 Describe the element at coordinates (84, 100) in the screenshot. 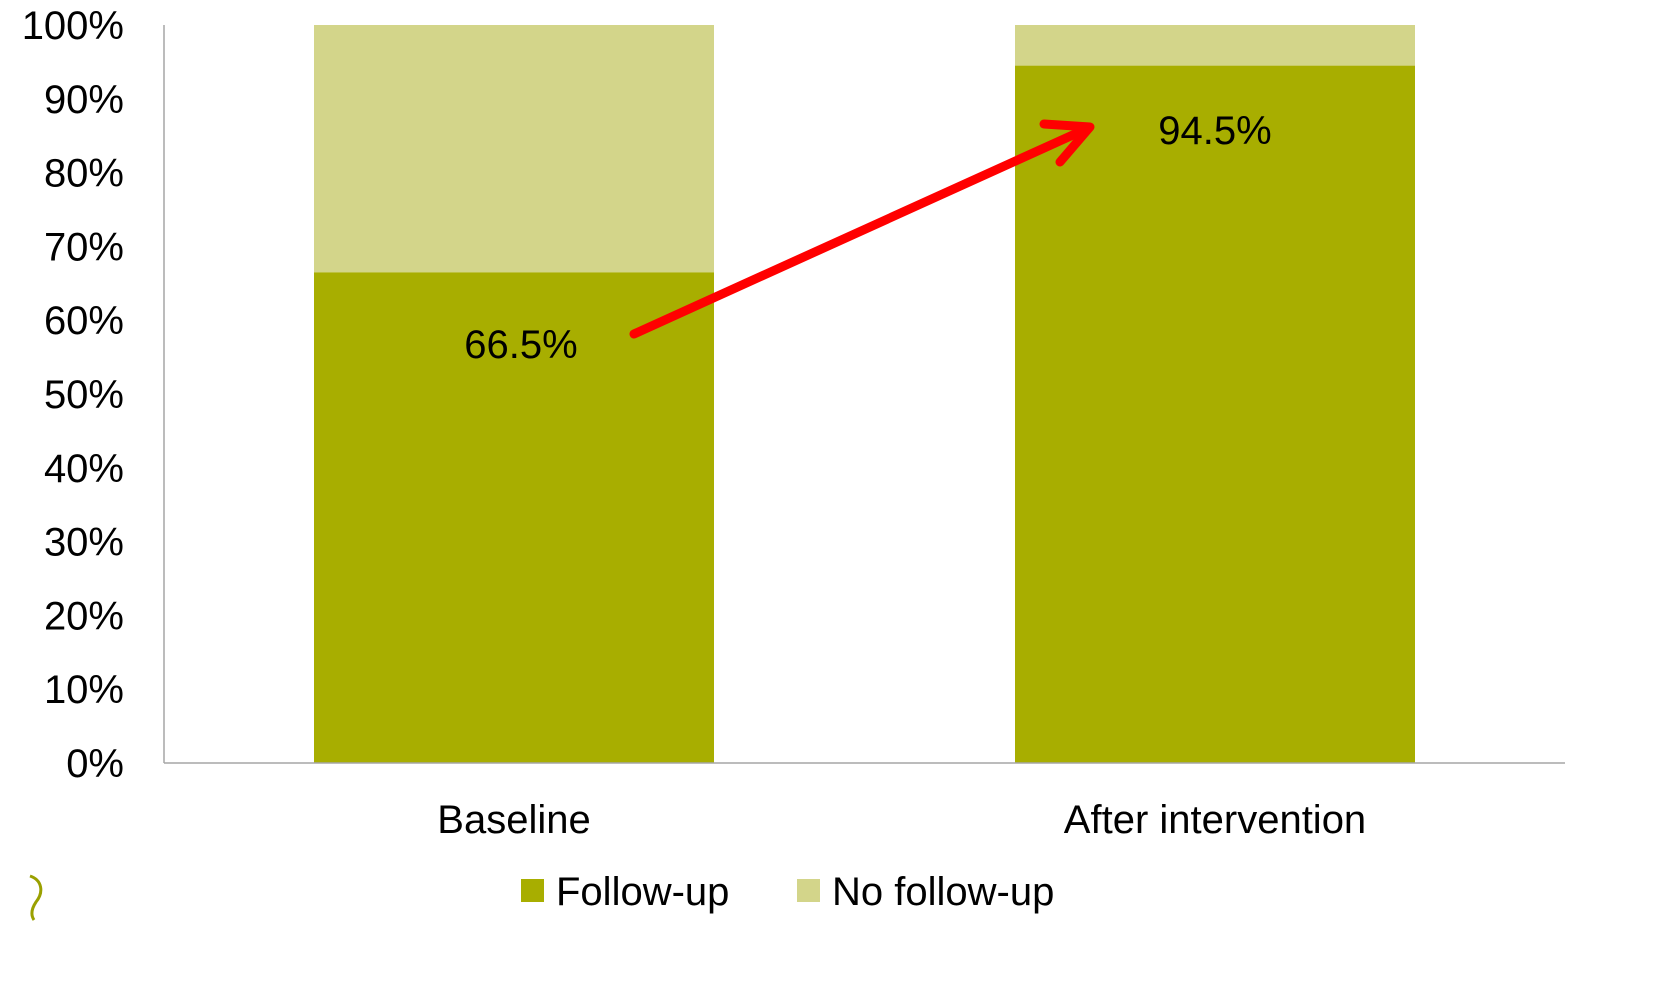

I see `y-tick-label: 90%` at that location.